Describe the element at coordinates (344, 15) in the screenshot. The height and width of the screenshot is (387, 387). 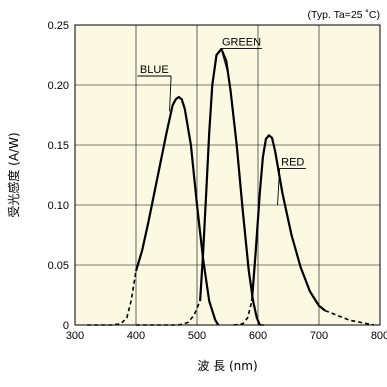
I see `note-text: (Typ. Ta=25 ˚C)` at that location.